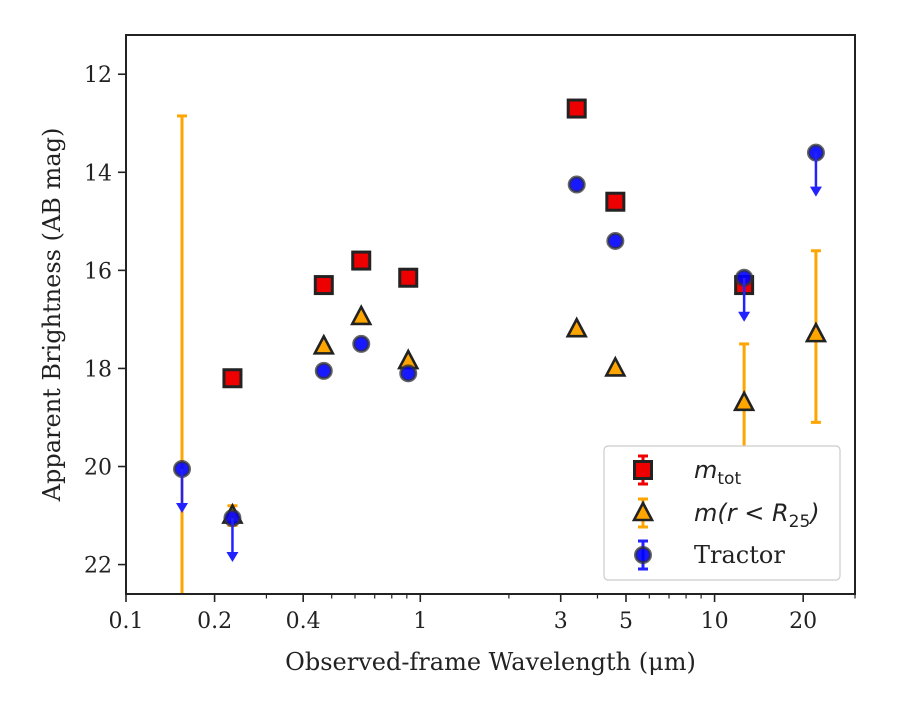  I want to click on legend: mtot m(r < R25) Tractor, so click(722, 513).